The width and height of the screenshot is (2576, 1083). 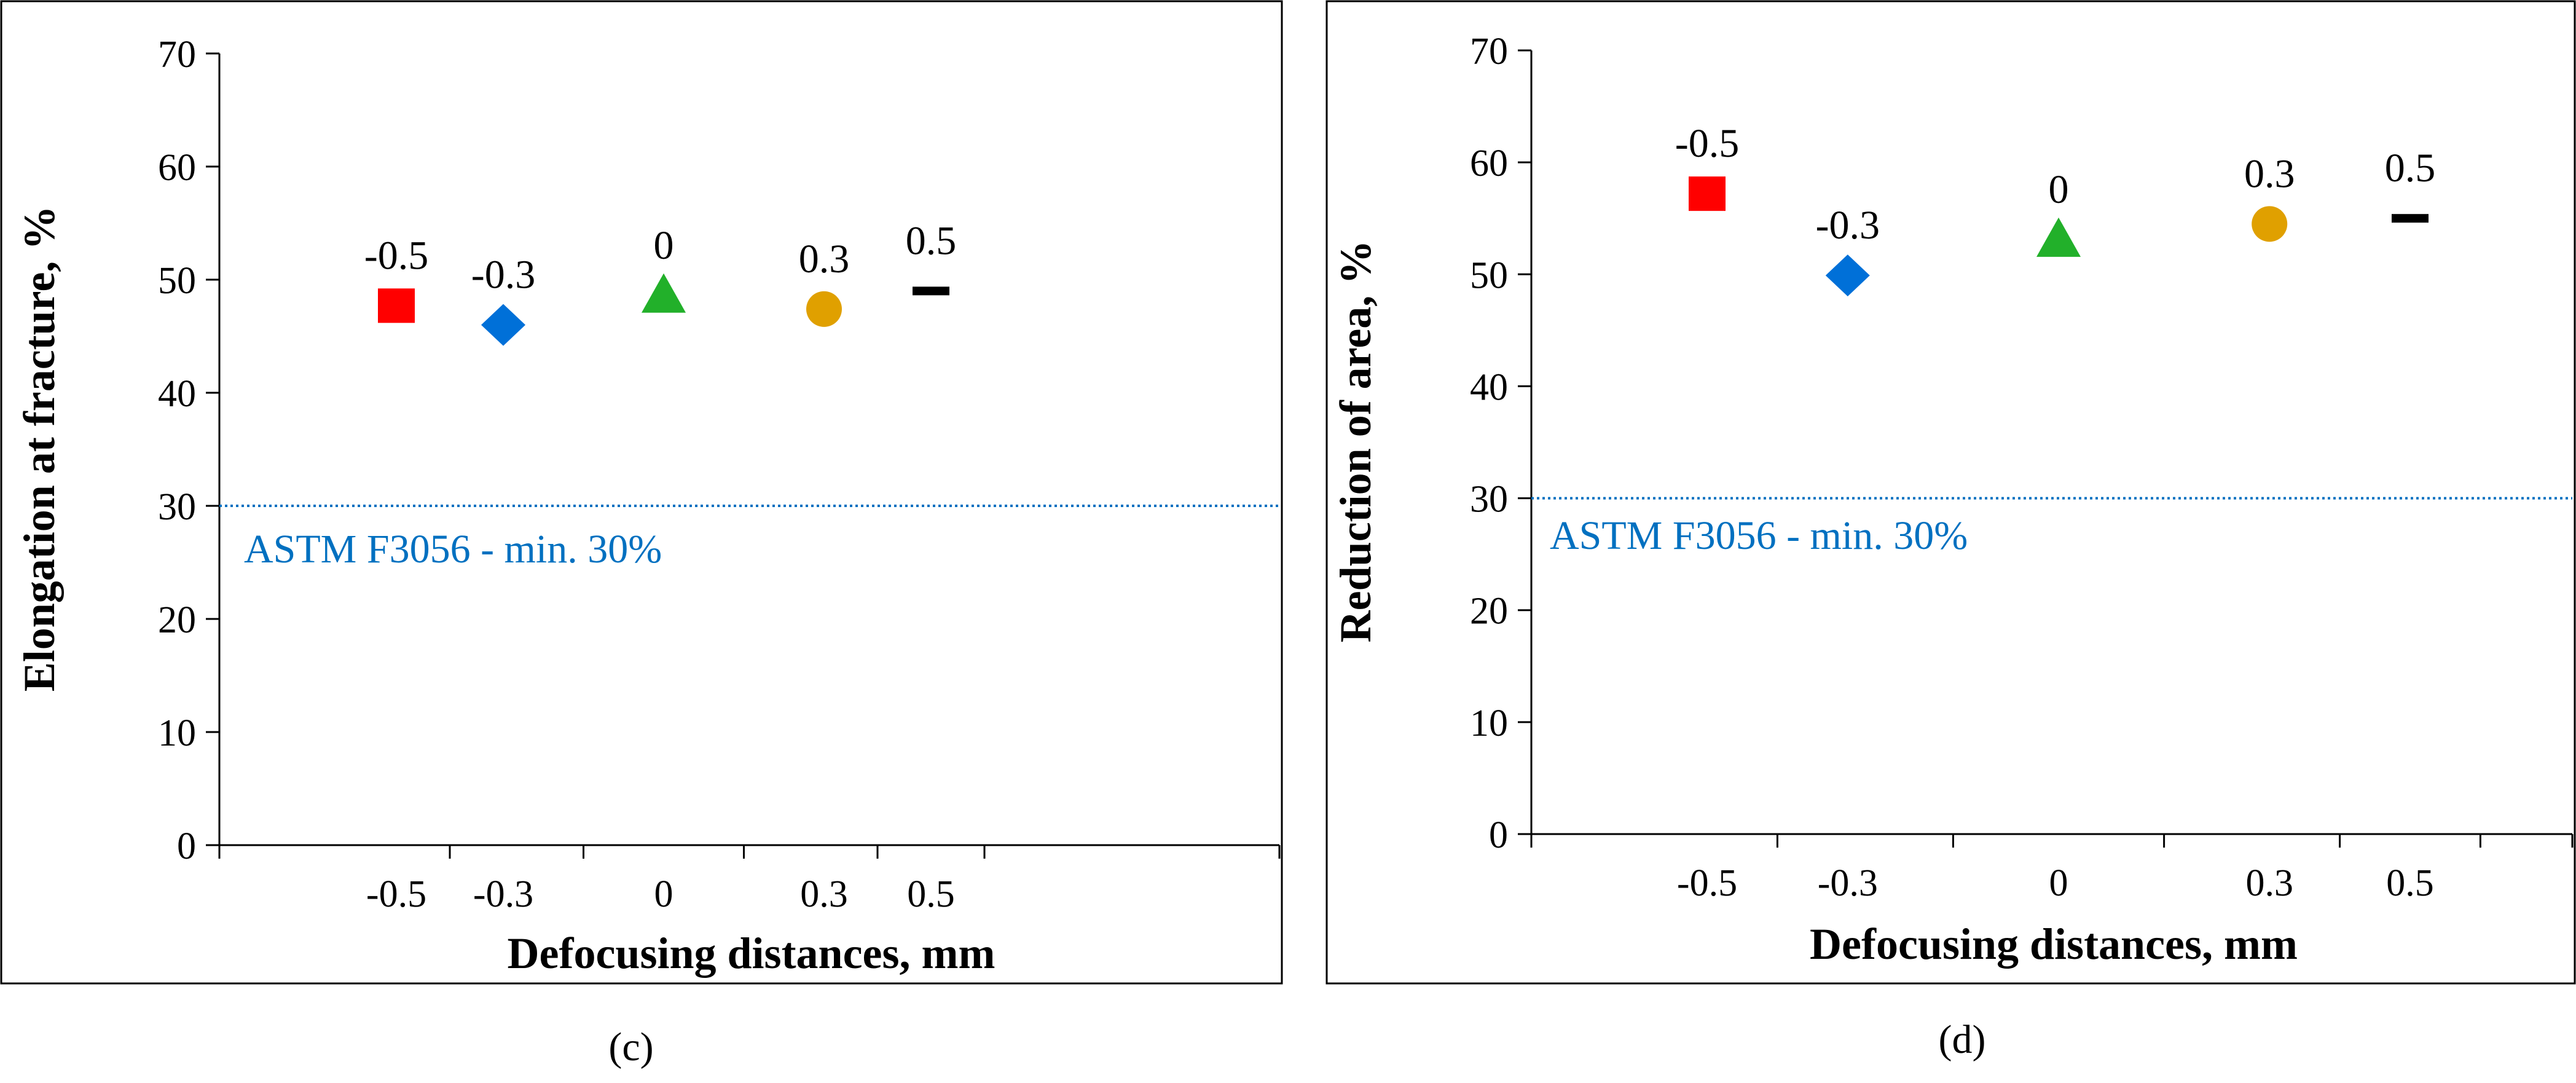 What do you see at coordinates (39, 449) in the screenshot?
I see `y-axis-title: Elongation at fracture, %` at bounding box center [39, 449].